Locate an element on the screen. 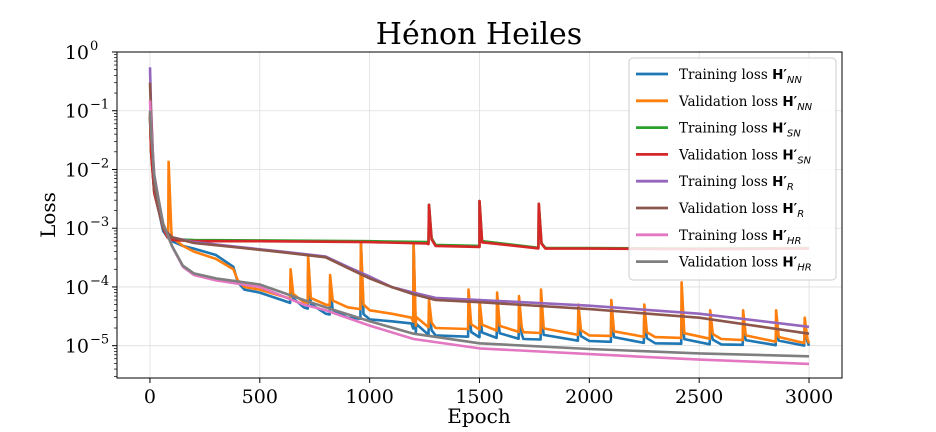  legend-entry: Training loss H′SN is located at coordinates (740, 130).